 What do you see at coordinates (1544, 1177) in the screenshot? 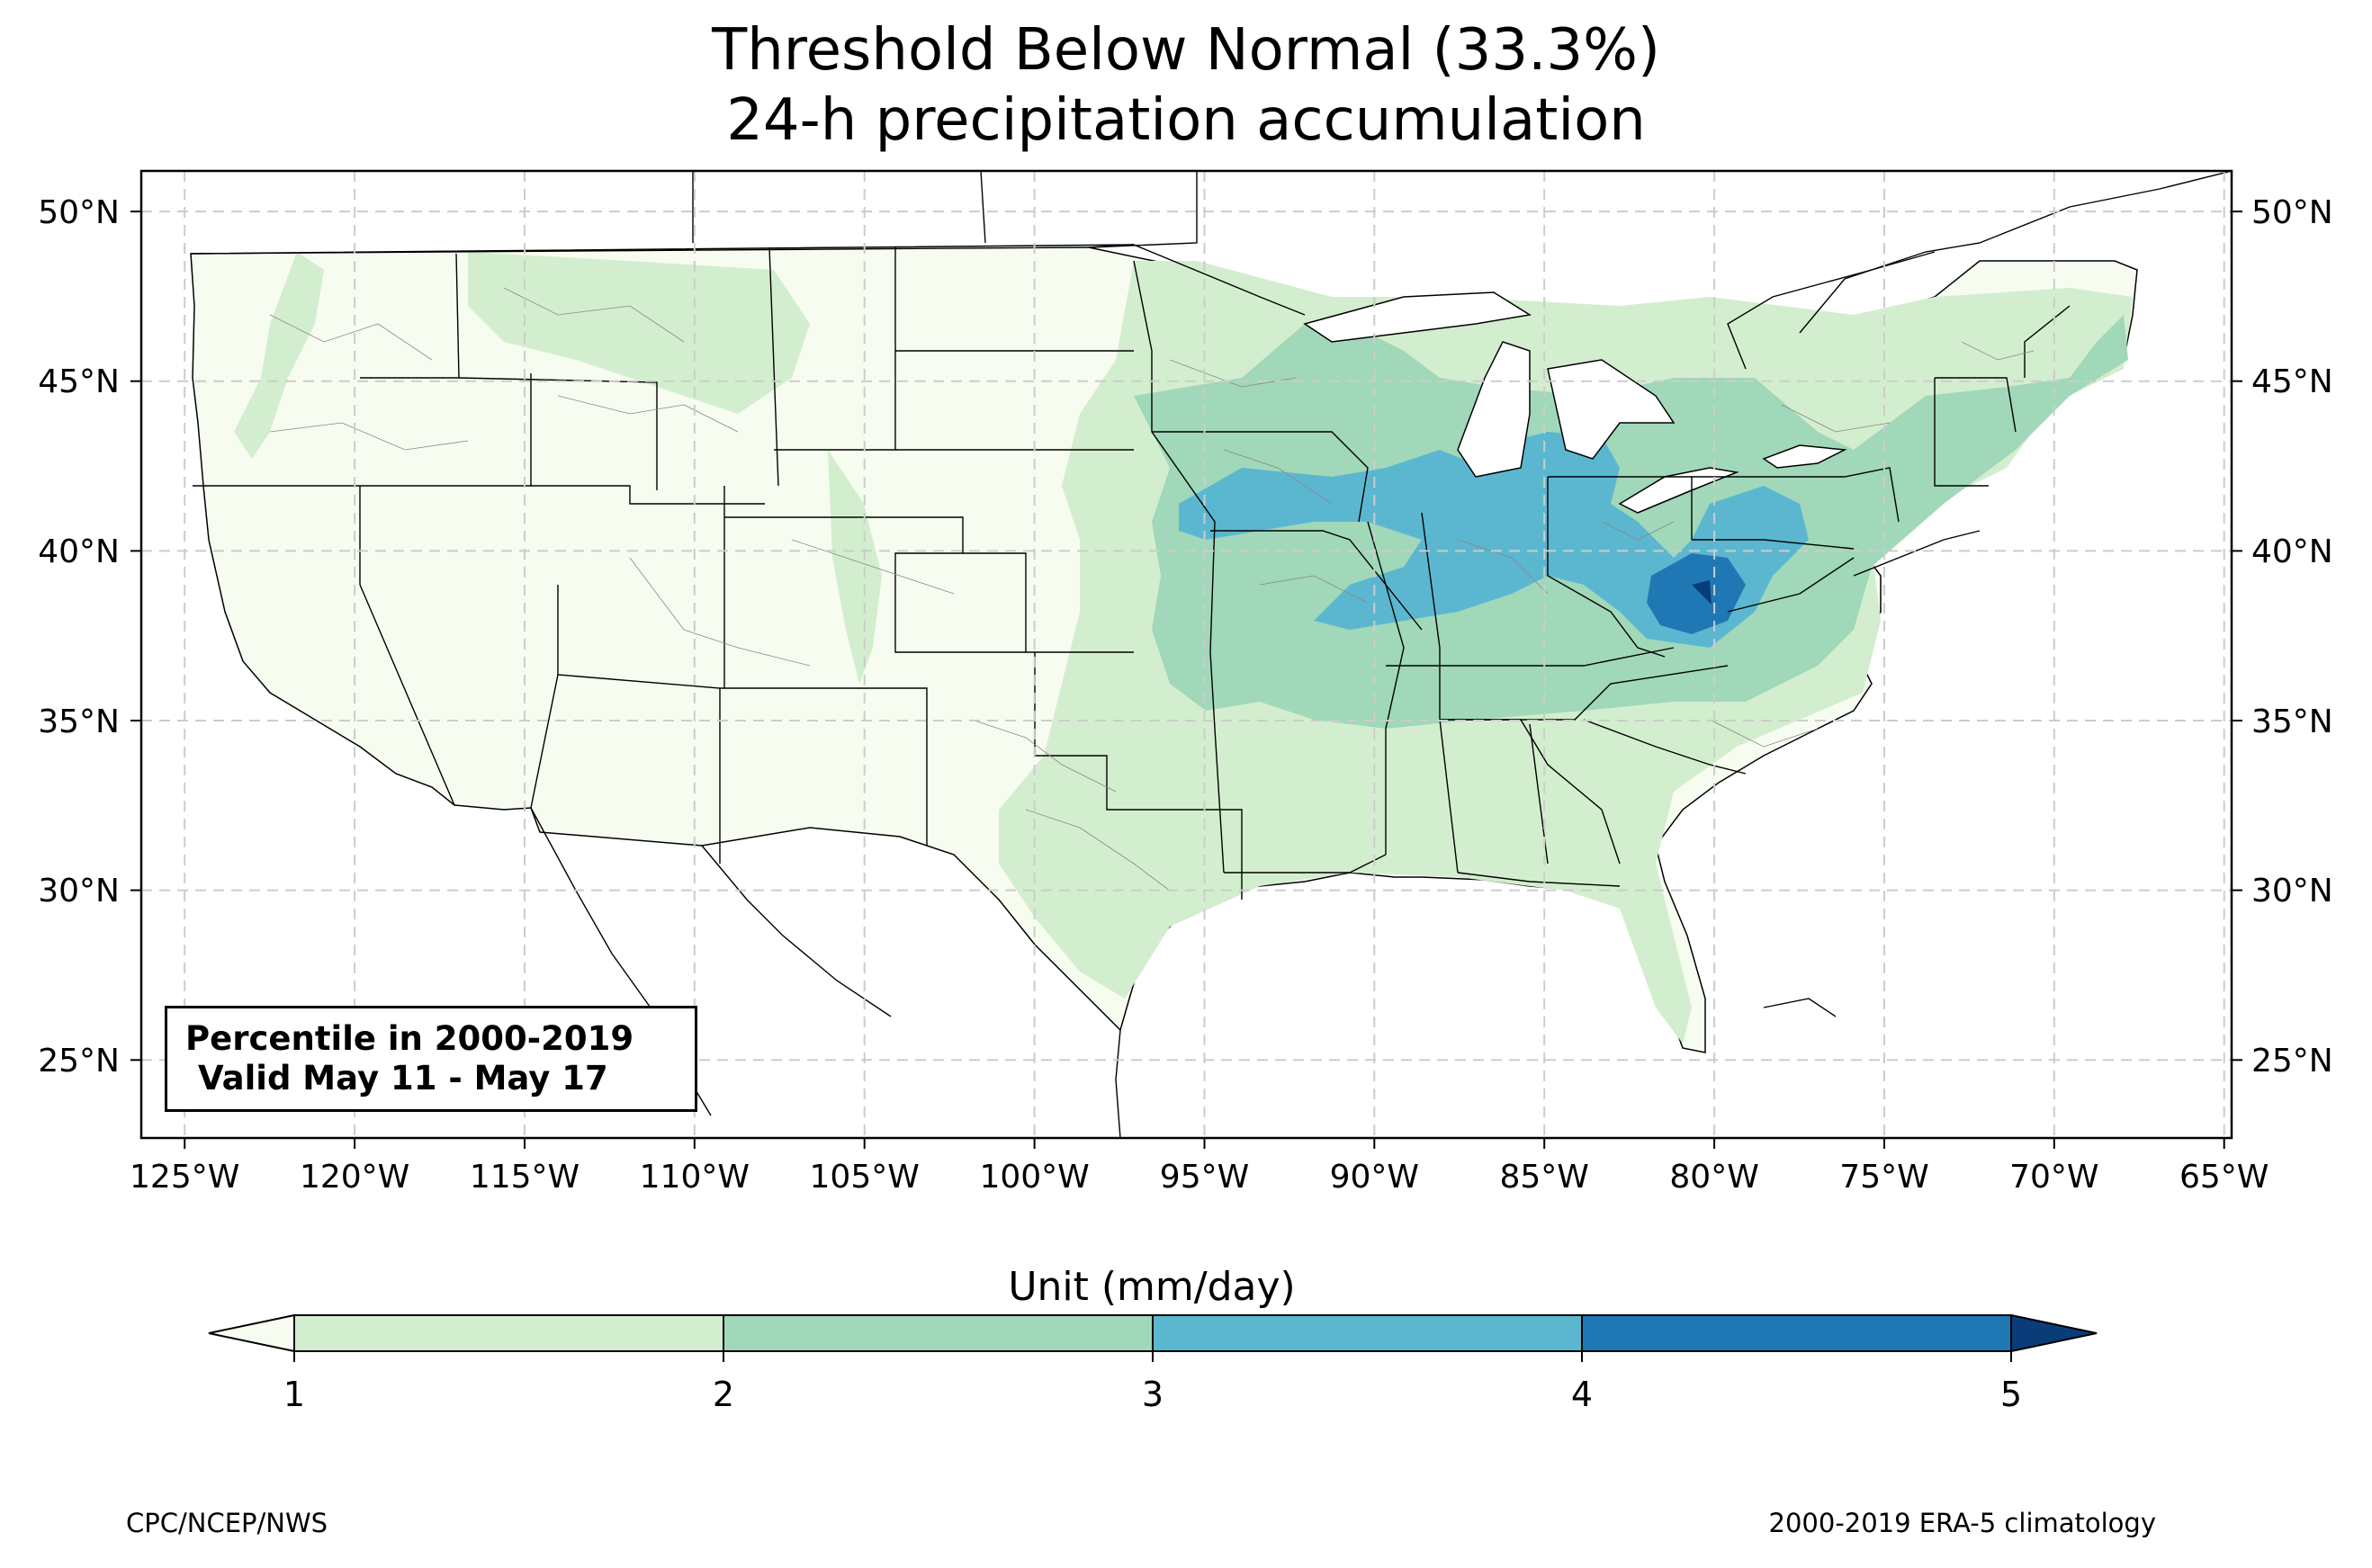
I see `lon-label: 85°W` at bounding box center [1544, 1177].